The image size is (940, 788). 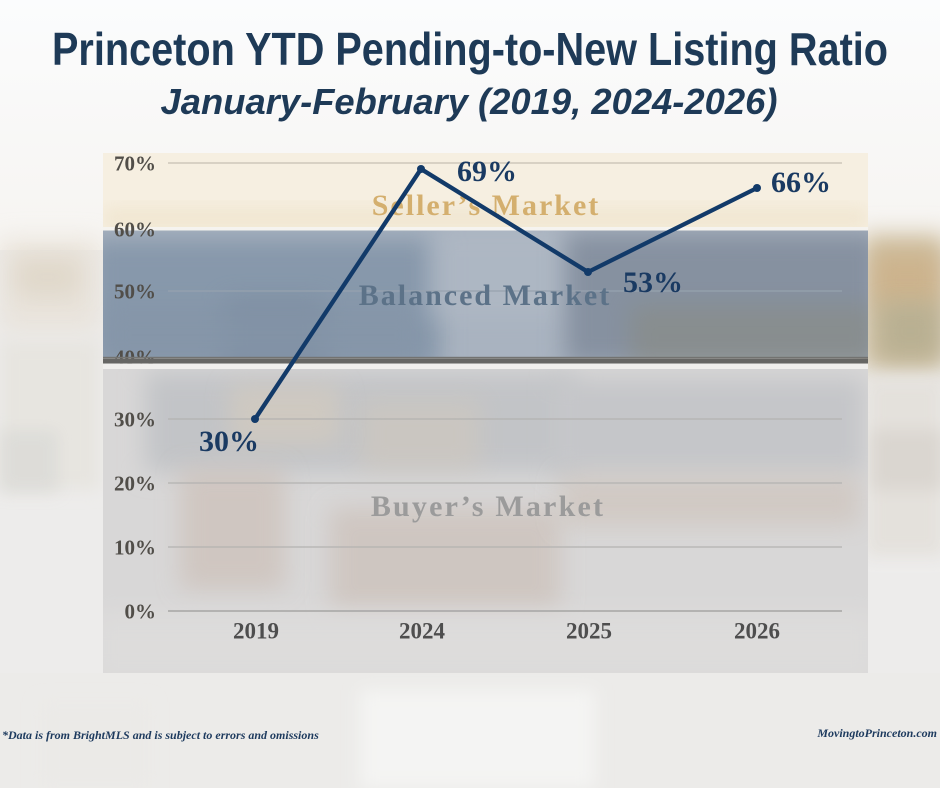 What do you see at coordinates (876, 733) in the screenshot?
I see `svg-text: MovingtoPrinceton.com` at bounding box center [876, 733].